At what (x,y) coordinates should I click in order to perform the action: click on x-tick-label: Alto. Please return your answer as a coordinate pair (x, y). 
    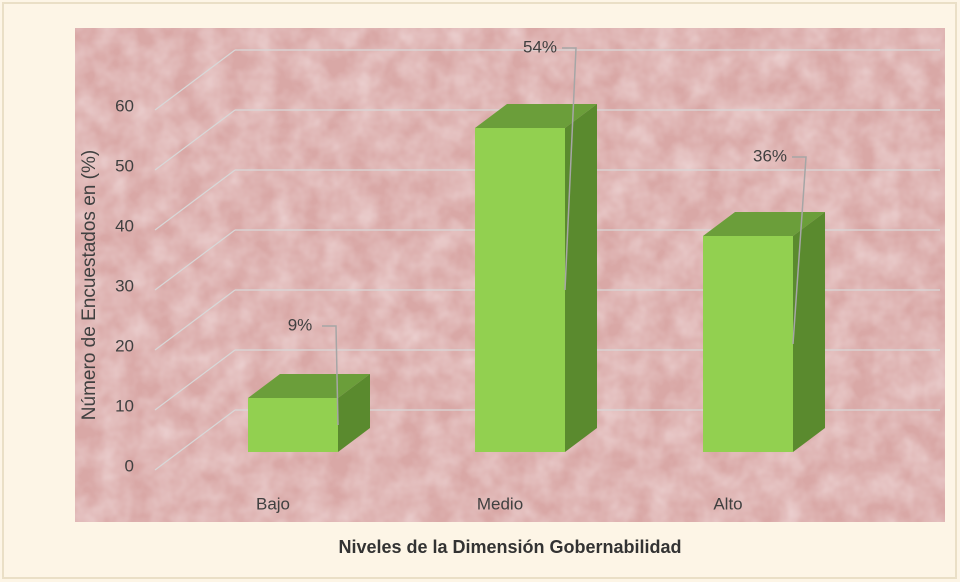
    Looking at the image, I should click on (727, 503).